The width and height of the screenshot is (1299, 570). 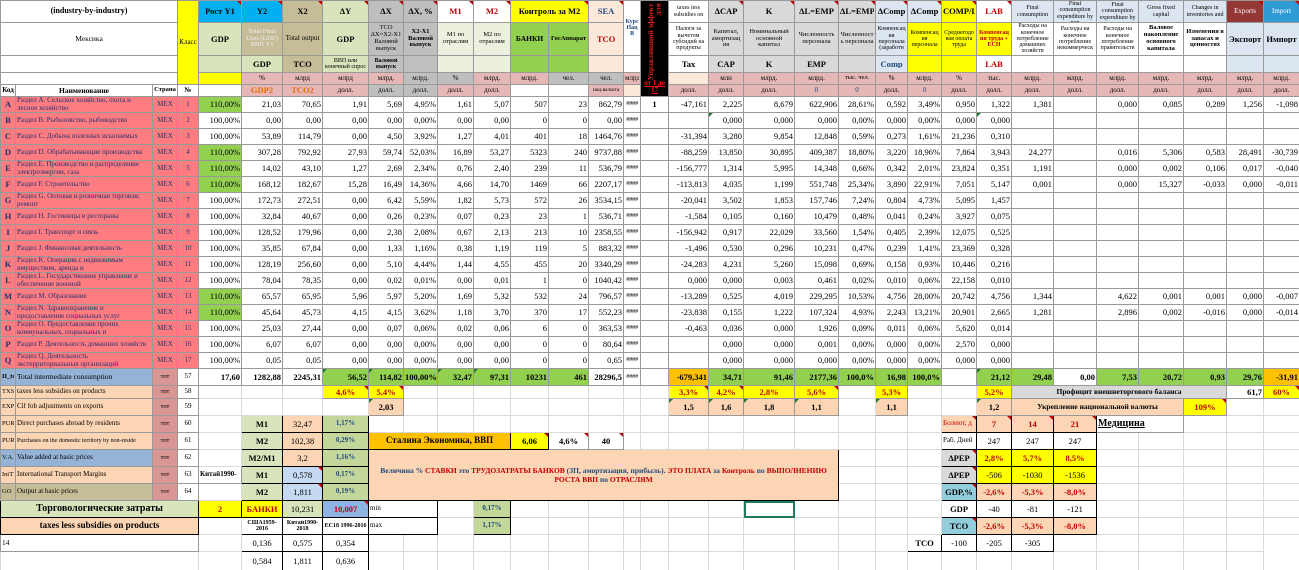 What do you see at coordinates (84, 475) in the screenshot?
I see `row-title: International Transport Margins` at bounding box center [84, 475].